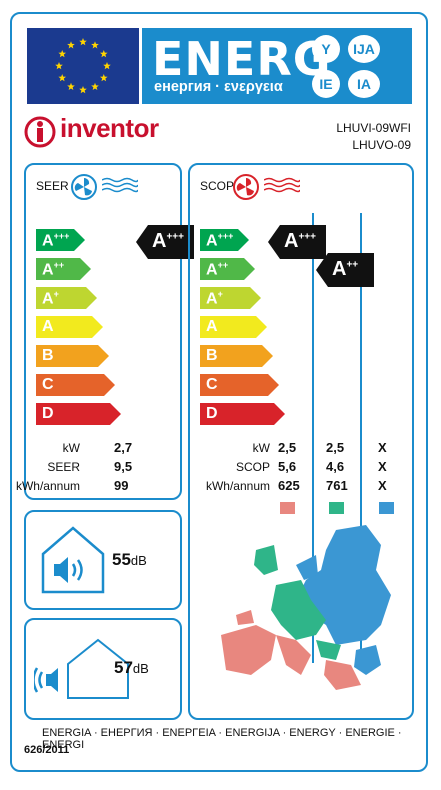  Describe the element at coordinates (73, 560) in the screenshot. I see `indoor-house-speaker-icon` at that location.